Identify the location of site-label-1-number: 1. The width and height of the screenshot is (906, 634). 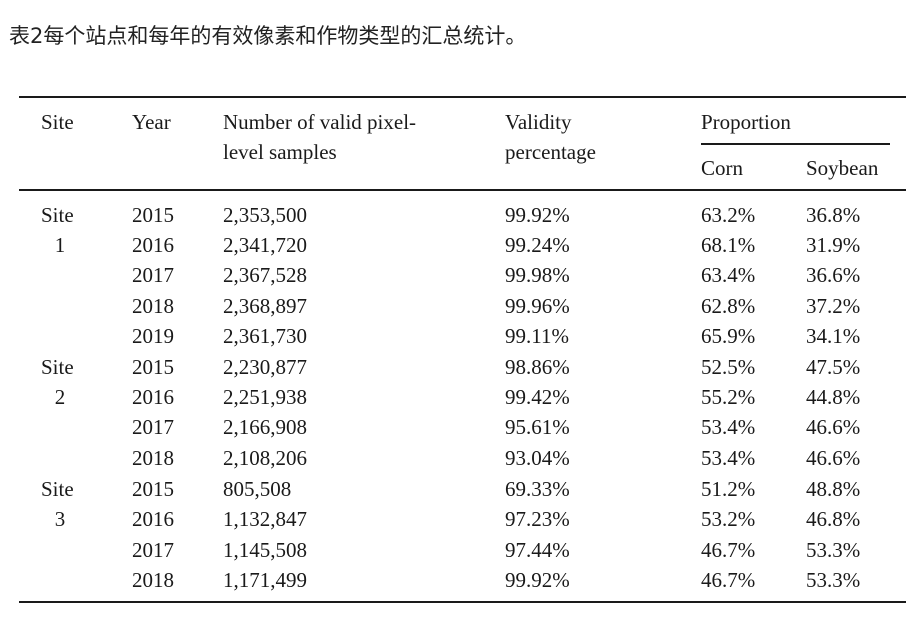
(60, 245).